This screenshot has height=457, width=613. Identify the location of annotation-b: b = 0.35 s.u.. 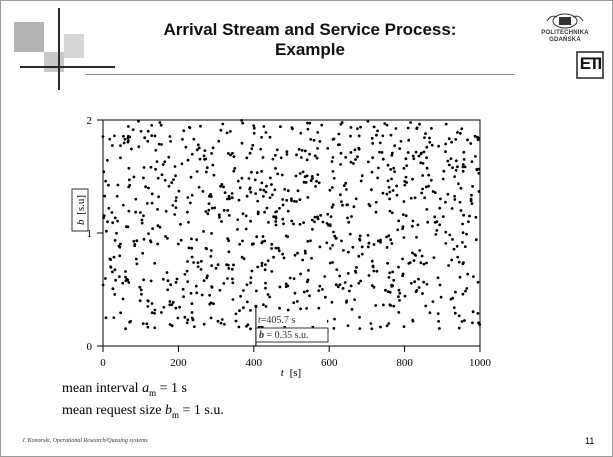
(284, 335).